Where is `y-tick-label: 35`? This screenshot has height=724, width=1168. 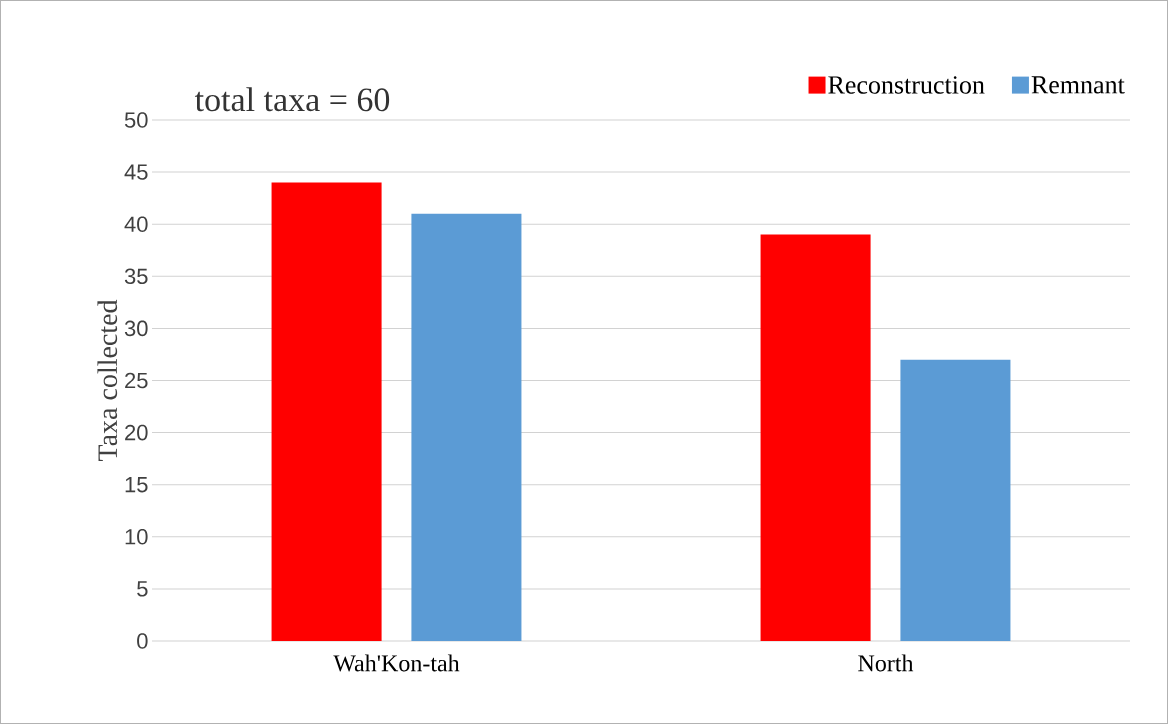 y-tick-label: 35 is located at coordinates (136, 276).